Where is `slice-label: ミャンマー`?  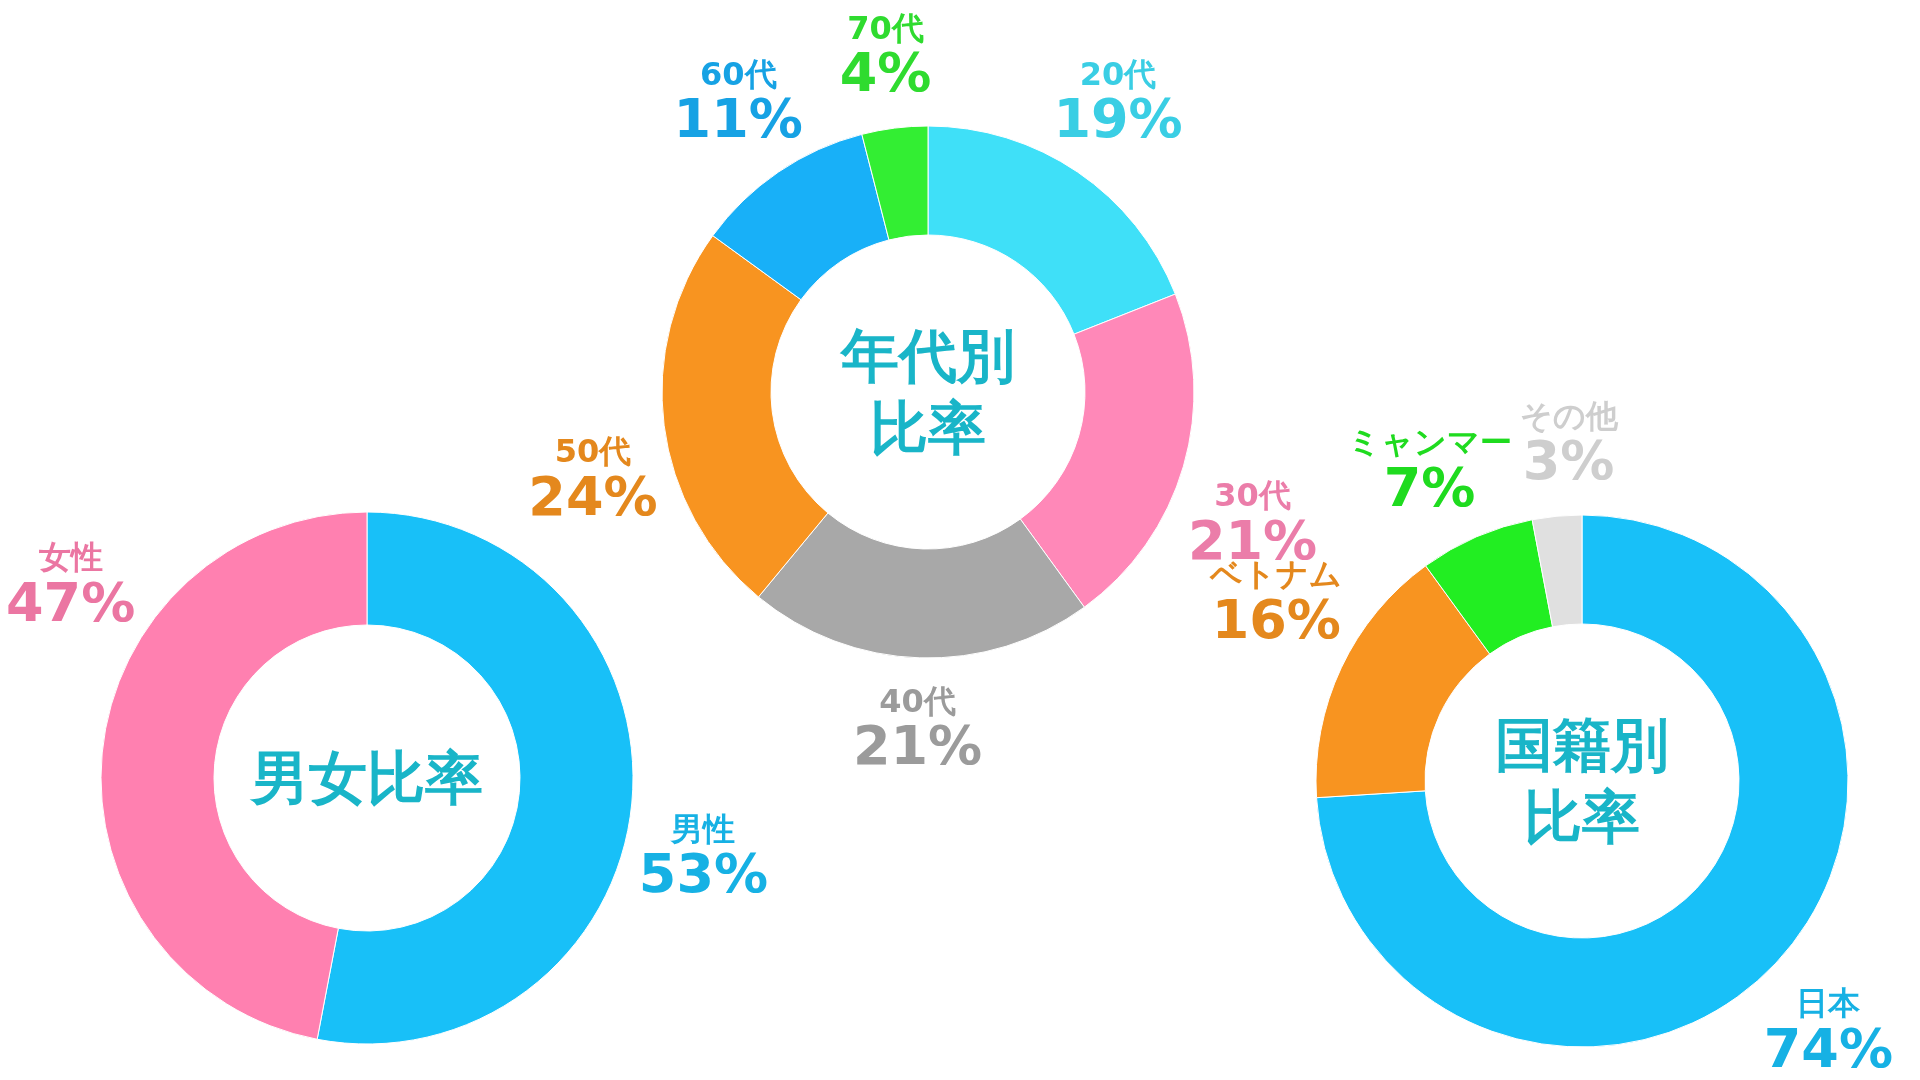
slice-label: ミャンマー is located at coordinates (1429, 441).